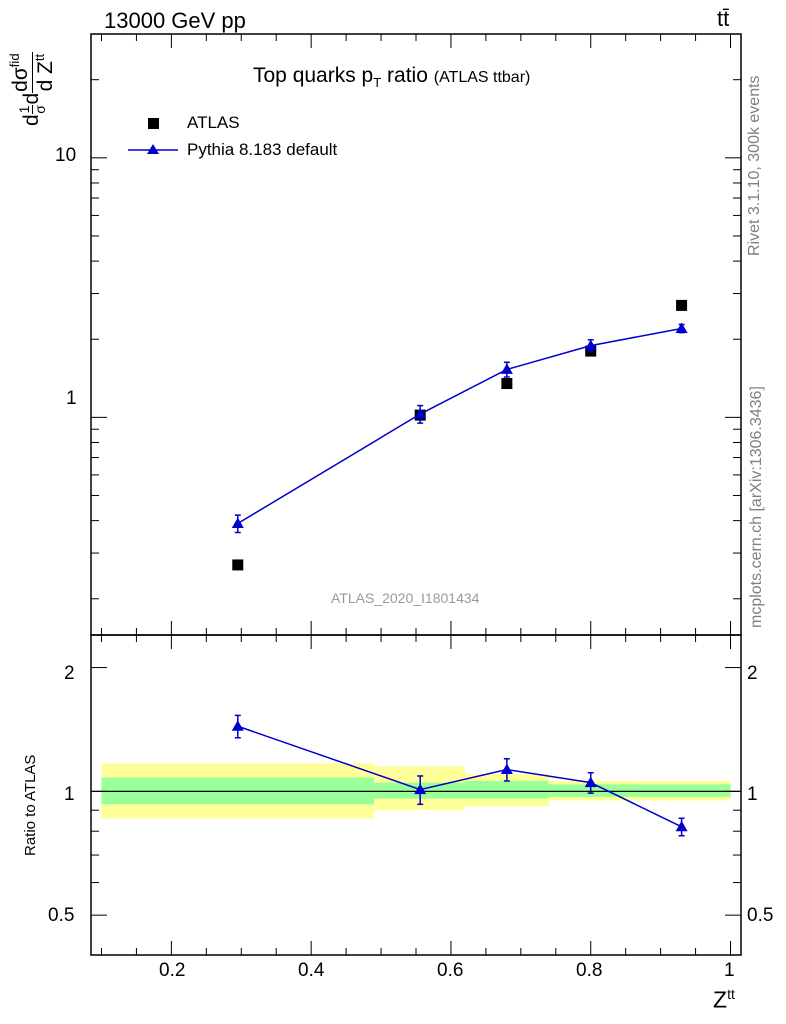 The image size is (786, 1024). Describe the element at coordinates (71, 398) in the screenshot. I see `y-main-tick-label-1: 1` at that location.